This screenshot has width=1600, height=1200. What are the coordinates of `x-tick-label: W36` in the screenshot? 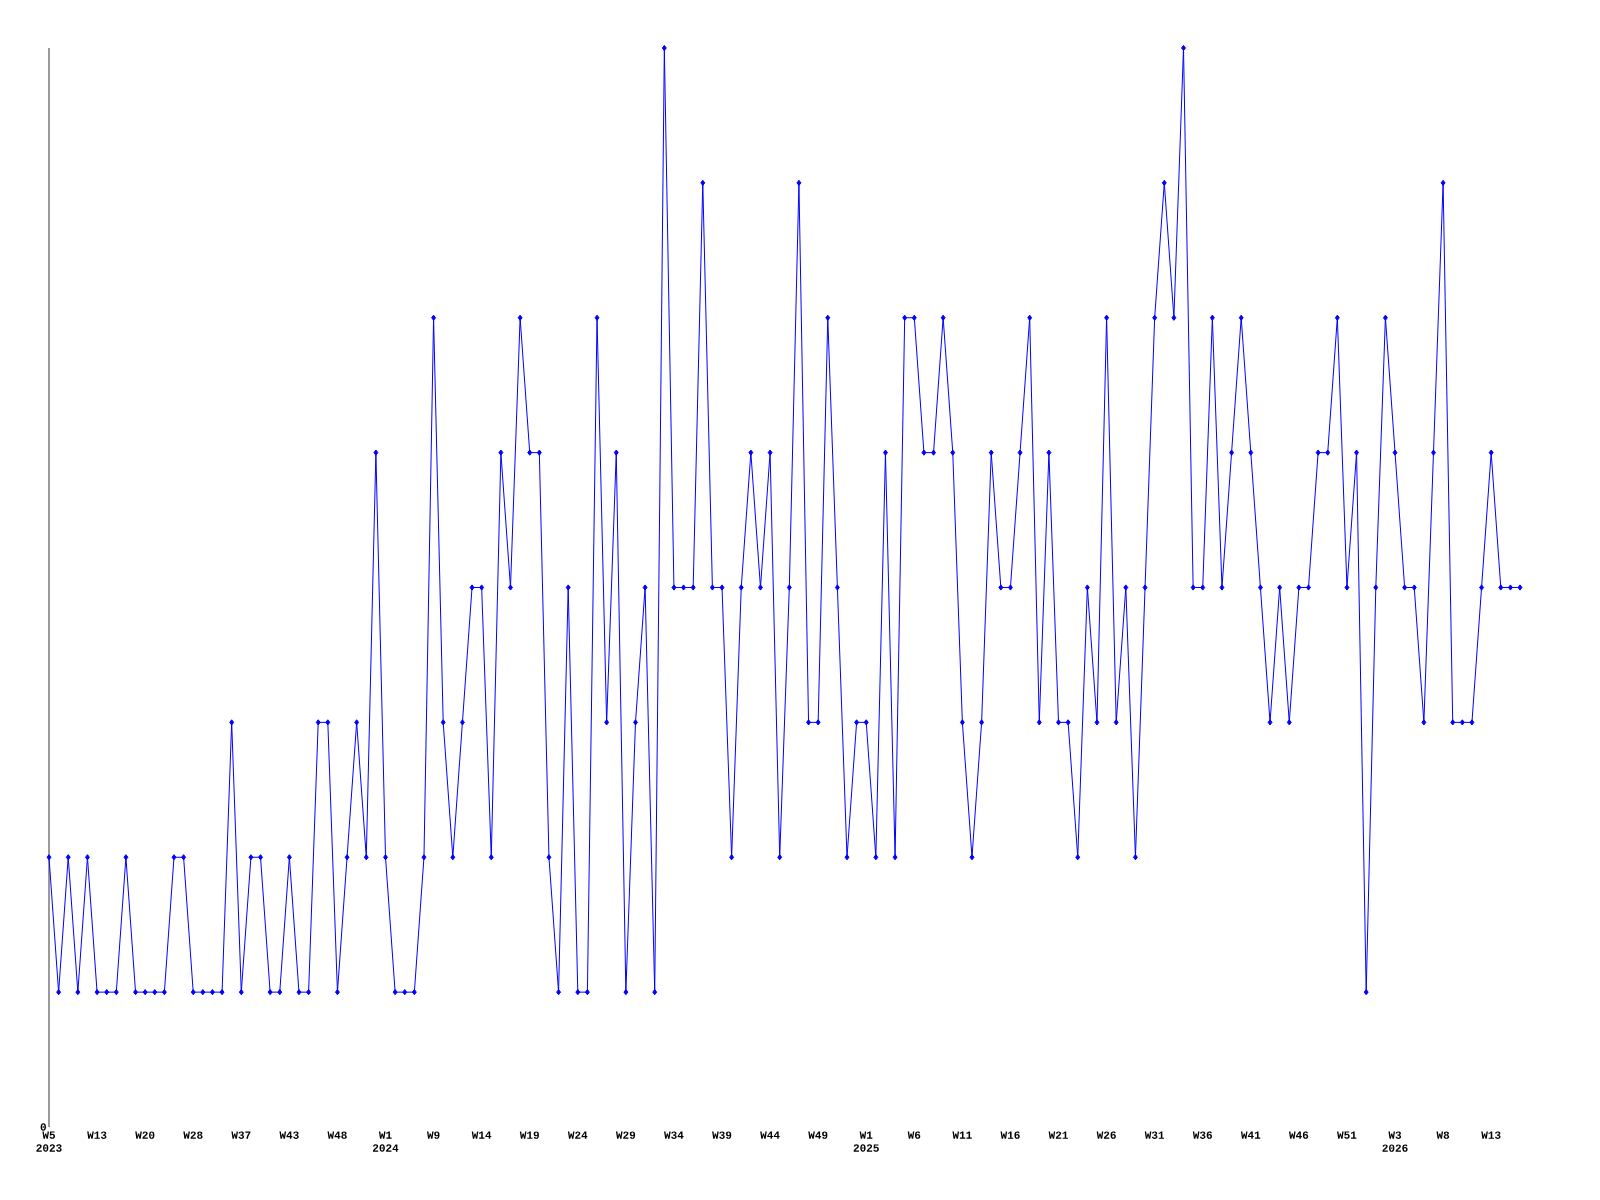 It's located at (1202, 1135).